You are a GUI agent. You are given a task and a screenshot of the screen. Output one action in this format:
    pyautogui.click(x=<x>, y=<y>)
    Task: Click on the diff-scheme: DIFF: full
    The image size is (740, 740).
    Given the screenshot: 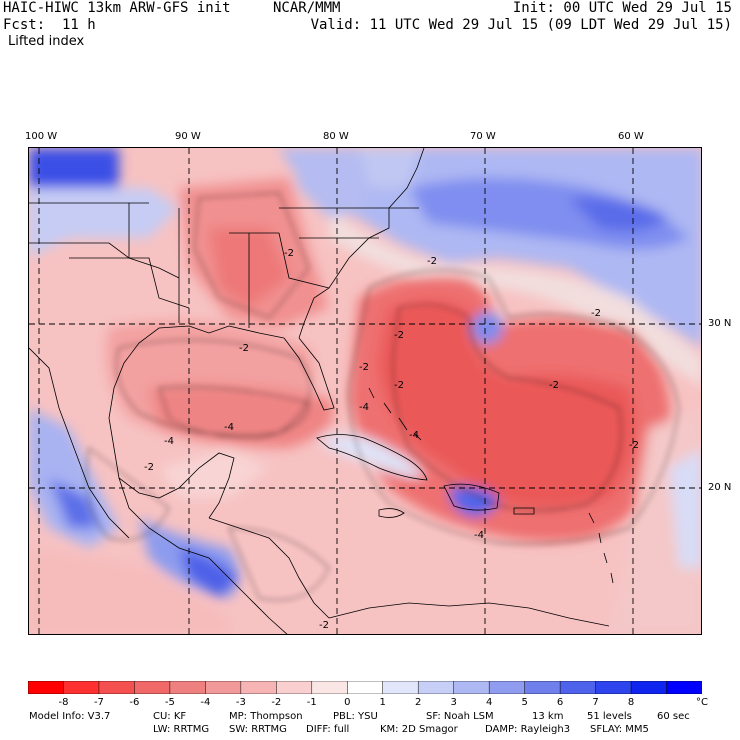 What is the action you would take?
    pyautogui.click(x=328, y=729)
    